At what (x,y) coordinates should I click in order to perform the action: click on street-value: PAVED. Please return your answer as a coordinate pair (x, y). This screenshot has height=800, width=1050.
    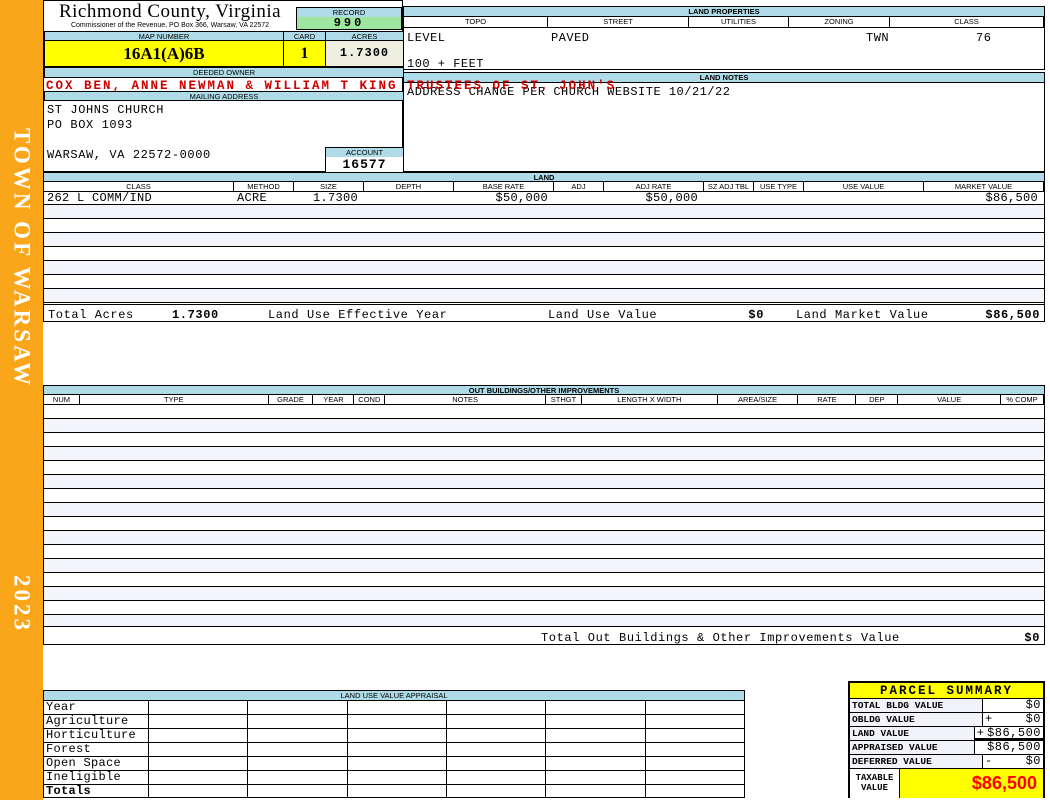
    Looking at the image, I should click on (570, 38).